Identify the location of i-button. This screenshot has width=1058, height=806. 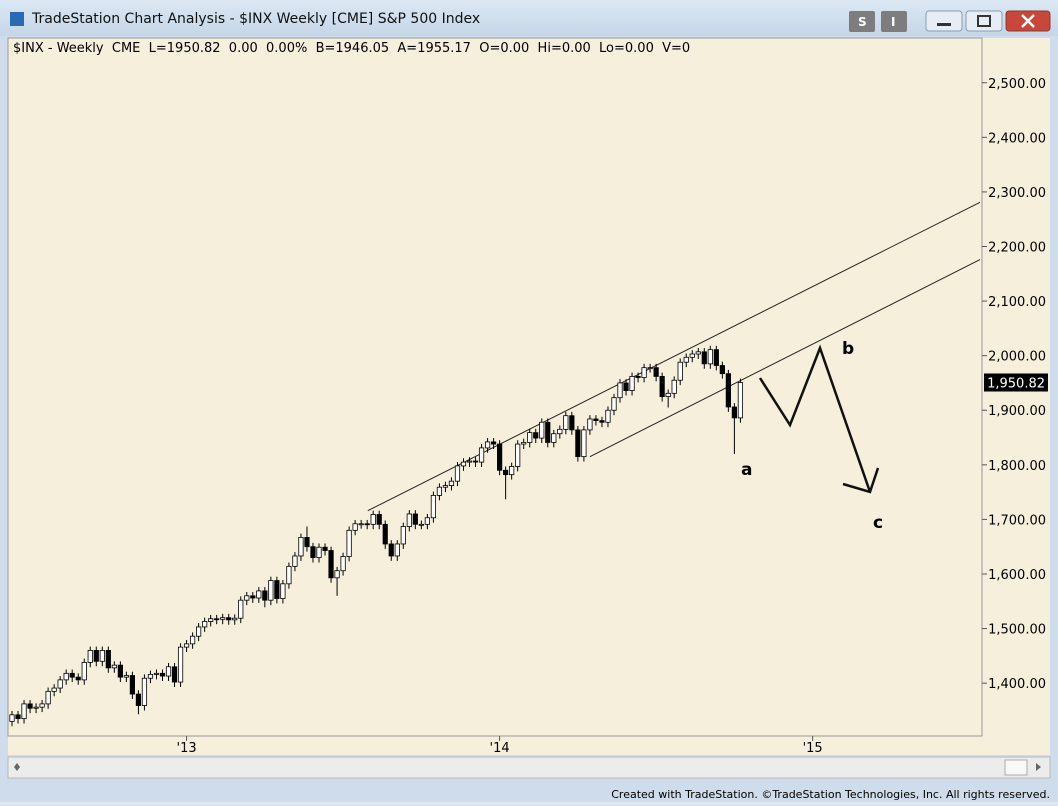
(894, 21).